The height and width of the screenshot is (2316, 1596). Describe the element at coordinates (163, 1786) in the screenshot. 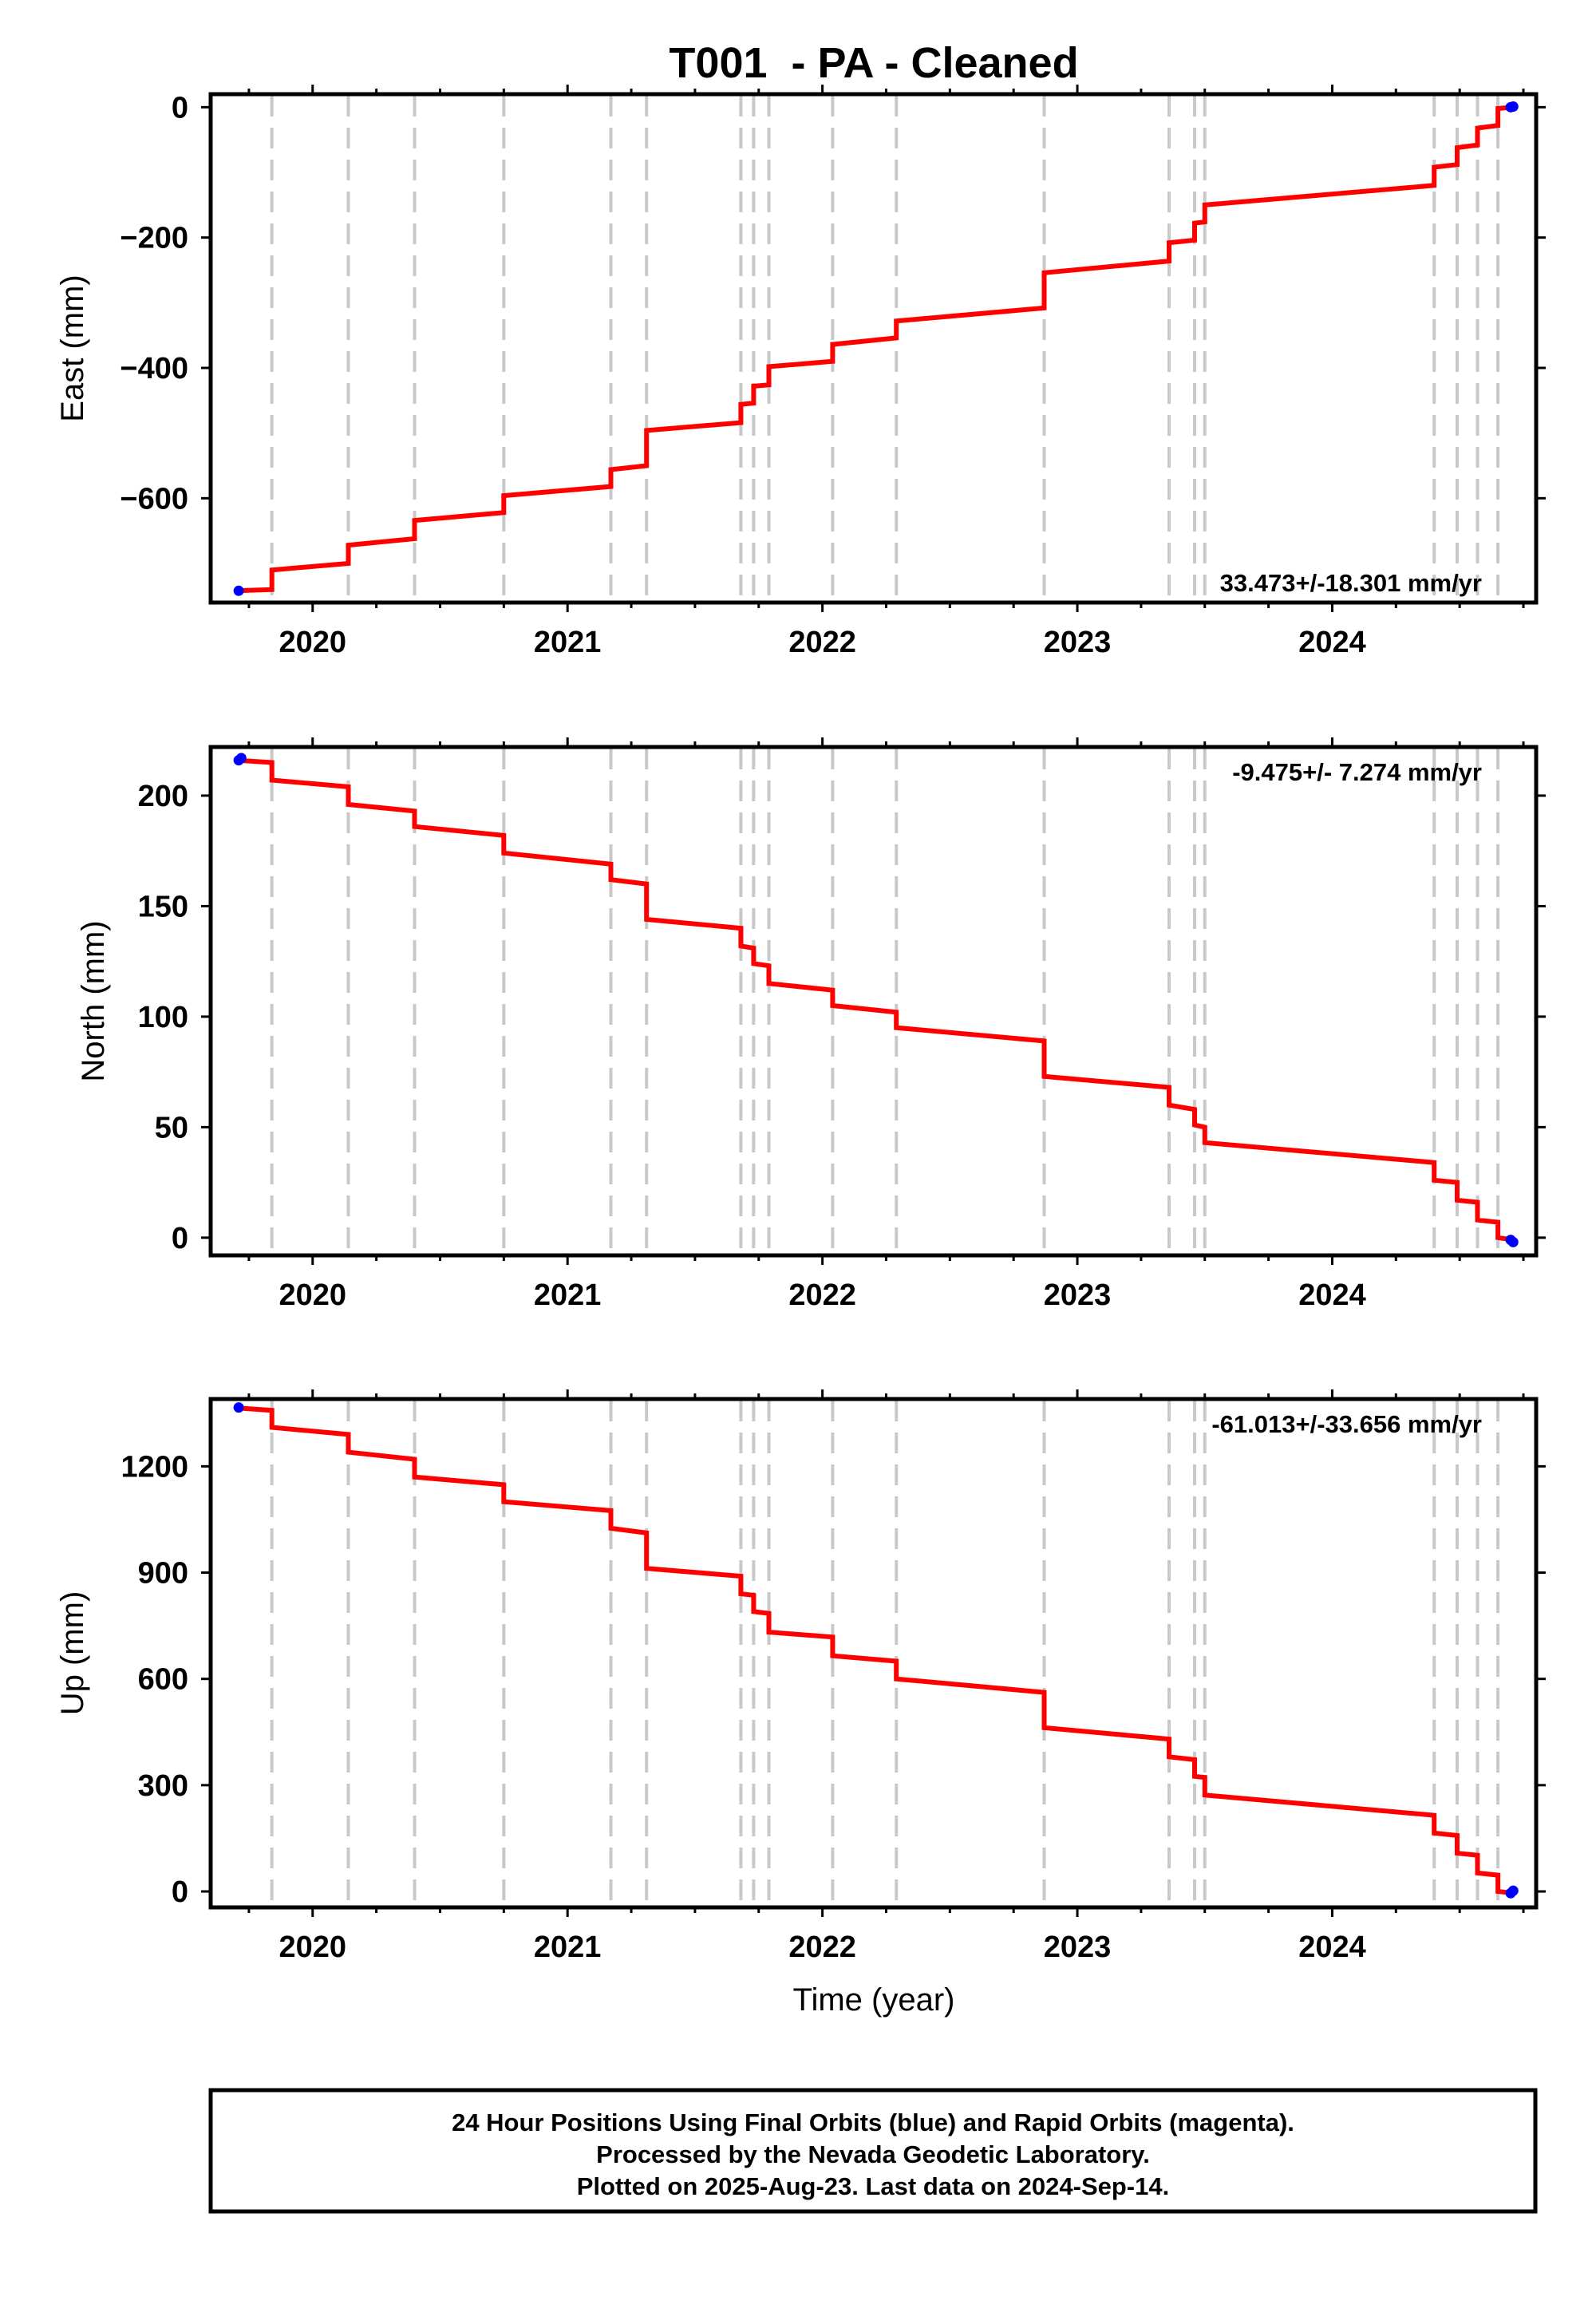

I see `up-y-tick-label-1: 300` at that location.